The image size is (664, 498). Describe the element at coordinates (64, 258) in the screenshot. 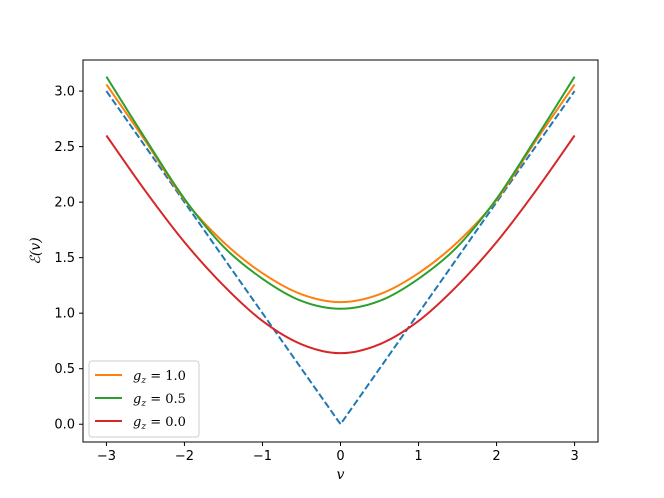

I see `y-tick-label: 1.5` at that location.